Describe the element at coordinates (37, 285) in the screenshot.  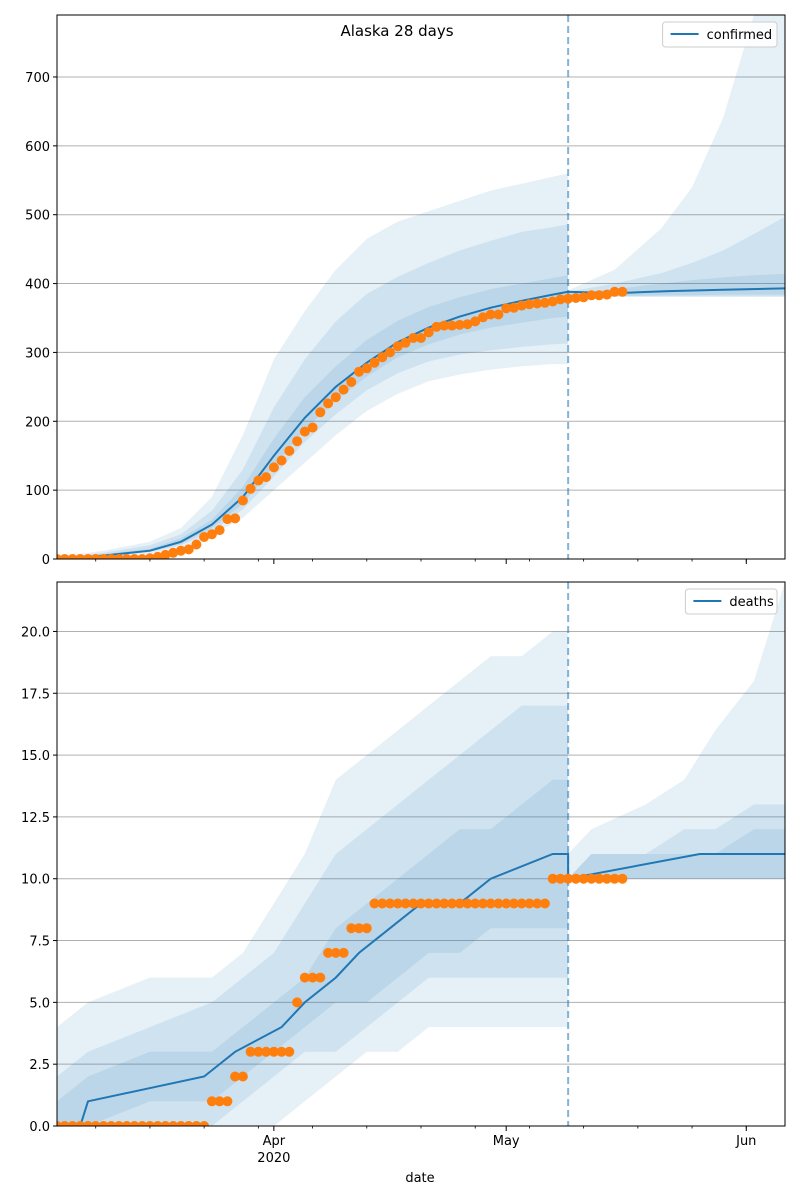
I see `y-tick-label: 400` at that location.